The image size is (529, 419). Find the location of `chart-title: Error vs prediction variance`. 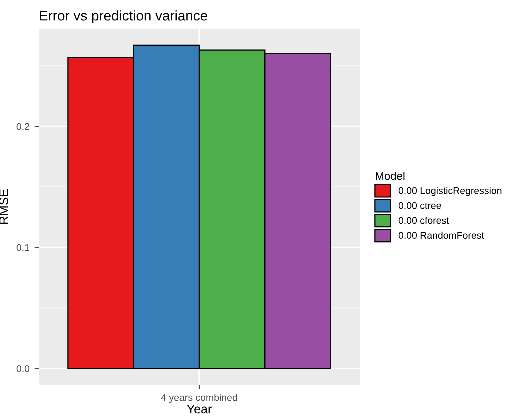

chart-title: Error vs prediction variance is located at coordinates (124, 17).